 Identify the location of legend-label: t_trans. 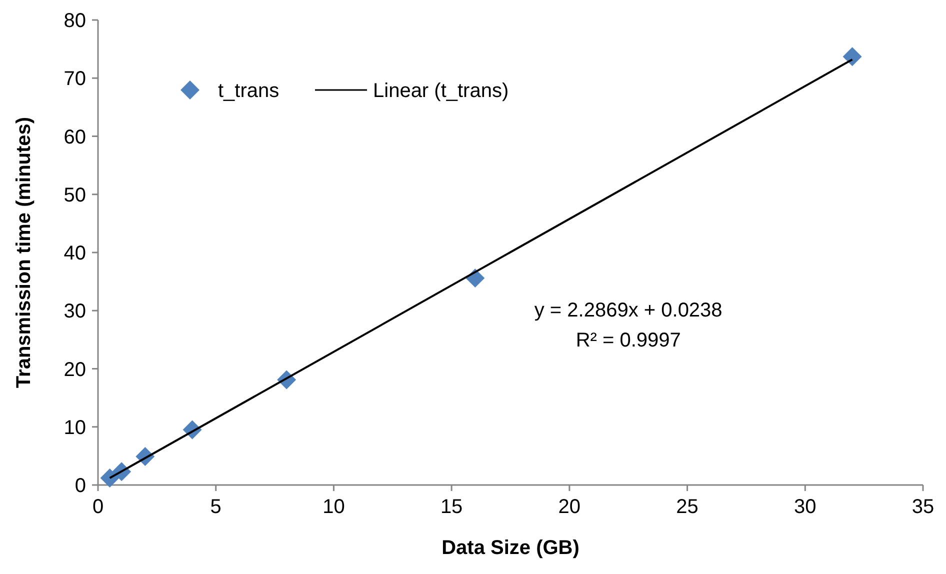
(249, 91).